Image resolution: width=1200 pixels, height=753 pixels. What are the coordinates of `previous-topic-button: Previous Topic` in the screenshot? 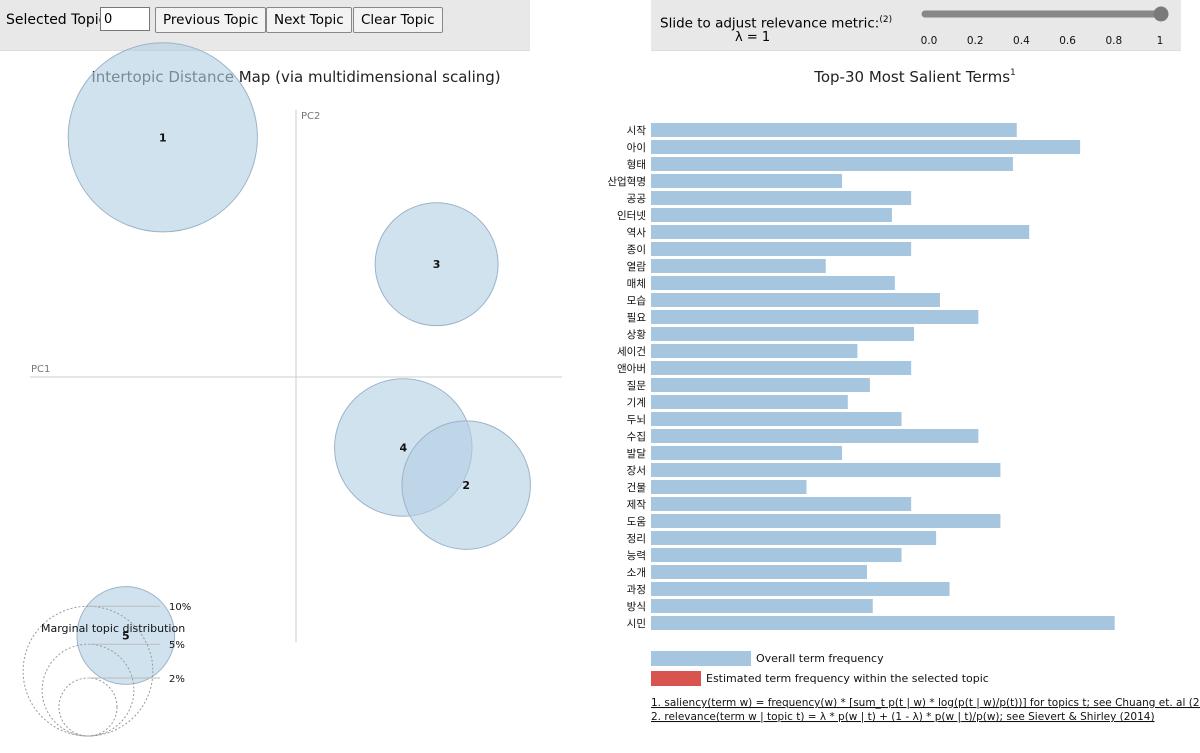 It's located at (211, 20).